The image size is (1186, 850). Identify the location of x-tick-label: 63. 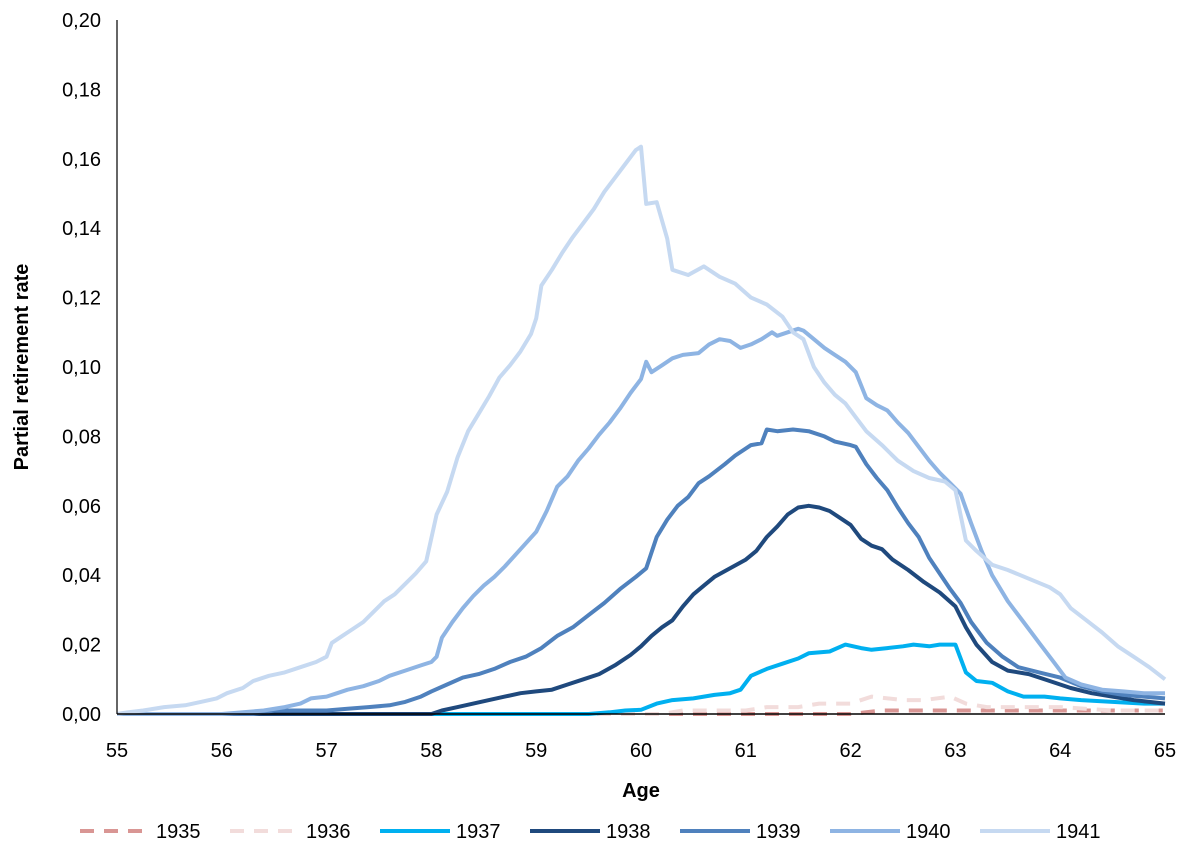
(955, 751).